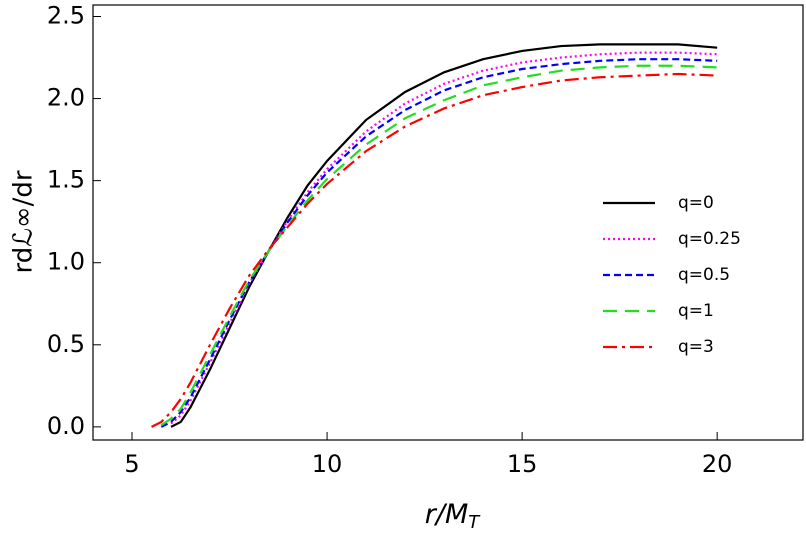 Image resolution: width=806 pixels, height=533 pixels. What do you see at coordinates (66, 262) in the screenshot?
I see `y-tick-label: 1.0` at bounding box center [66, 262].